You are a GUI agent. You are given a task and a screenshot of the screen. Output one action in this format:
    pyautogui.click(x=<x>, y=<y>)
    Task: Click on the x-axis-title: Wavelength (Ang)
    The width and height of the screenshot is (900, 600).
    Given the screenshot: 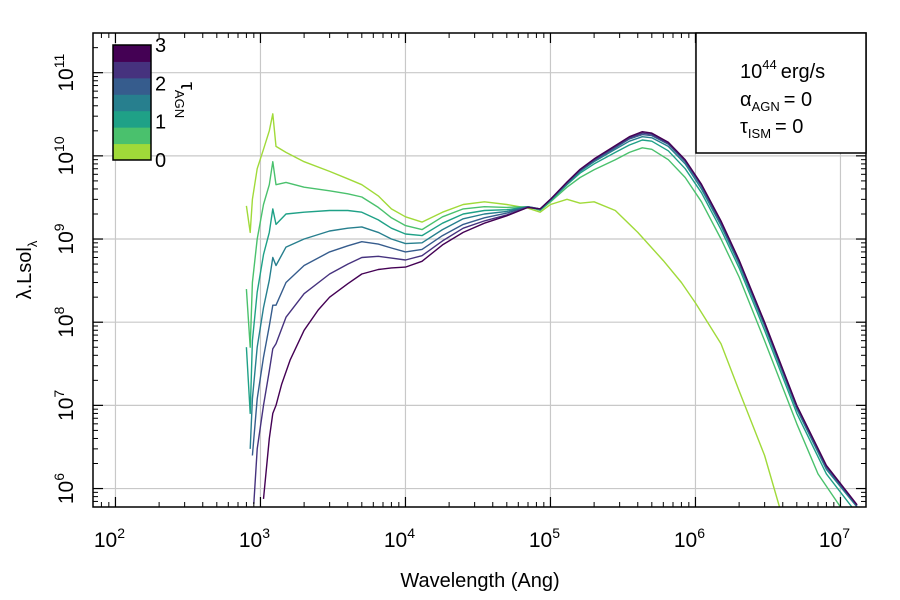 What is the action you would take?
    pyautogui.click(x=479, y=581)
    